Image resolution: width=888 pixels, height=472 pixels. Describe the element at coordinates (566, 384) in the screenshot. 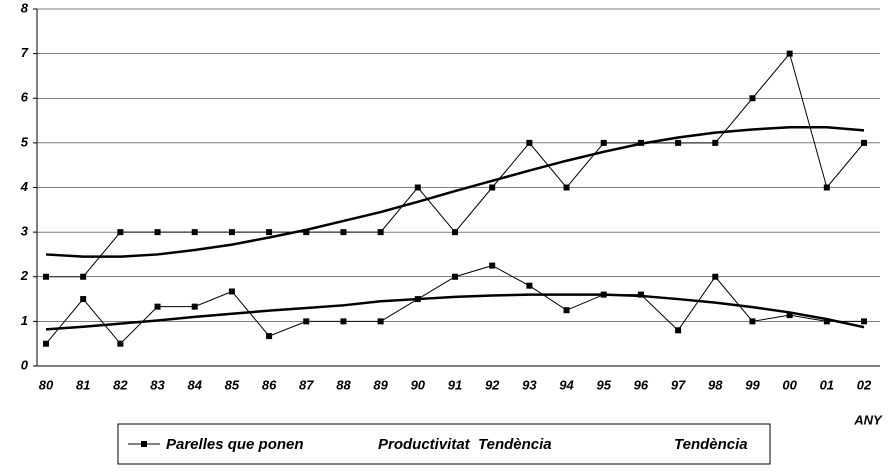

I see `x-tick-label: 94` at that location.